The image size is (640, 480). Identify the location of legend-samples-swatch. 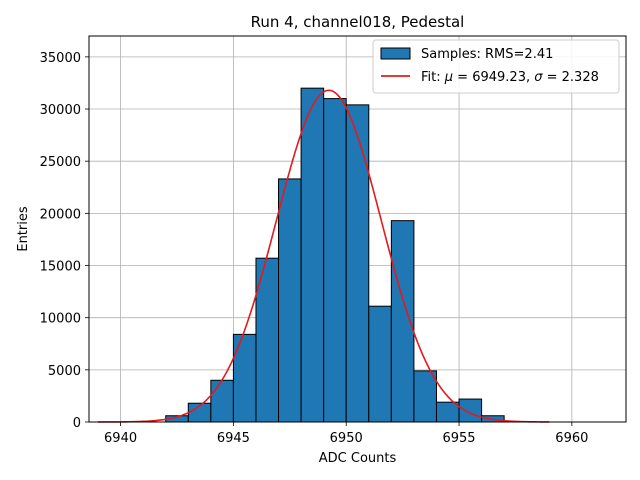
(395, 53).